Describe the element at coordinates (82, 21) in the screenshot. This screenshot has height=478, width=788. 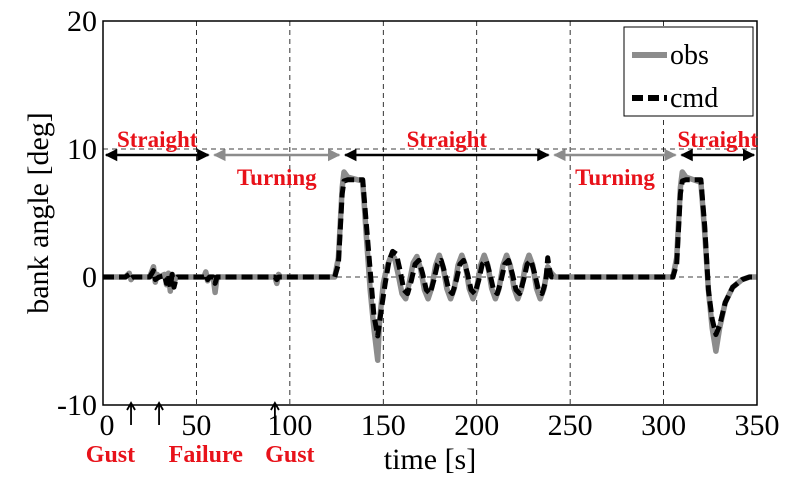
I see `y-tick-label-3: 20` at that location.